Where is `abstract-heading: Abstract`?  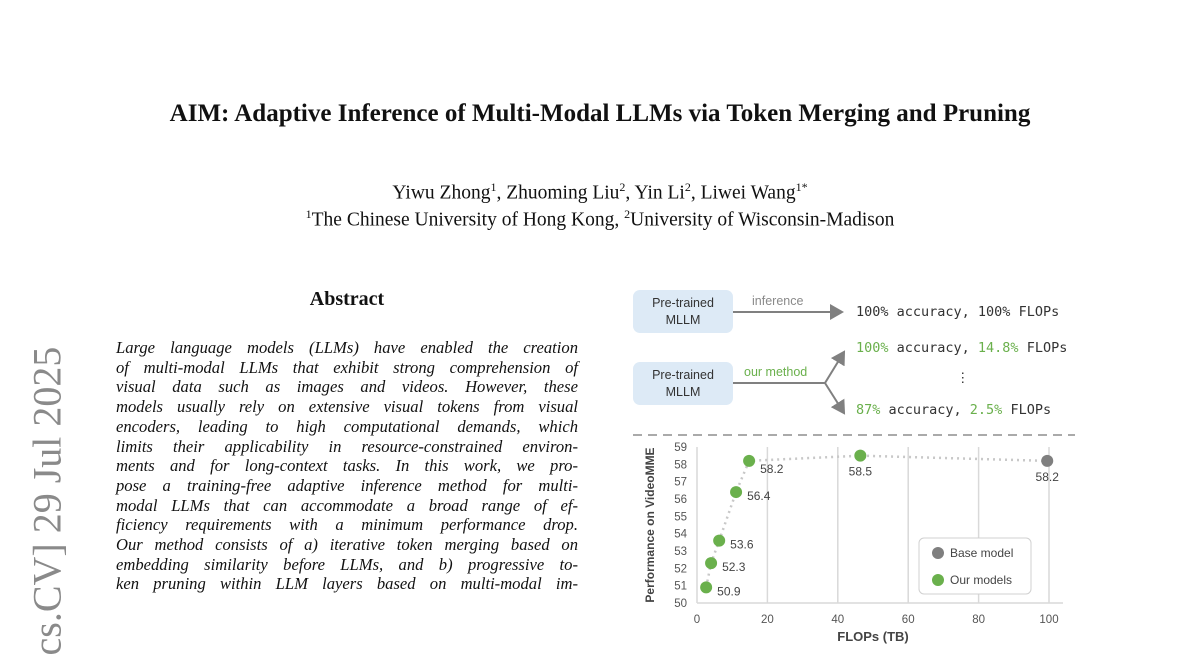
abstract-heading: Abstract is located at coordinates (347, 299).